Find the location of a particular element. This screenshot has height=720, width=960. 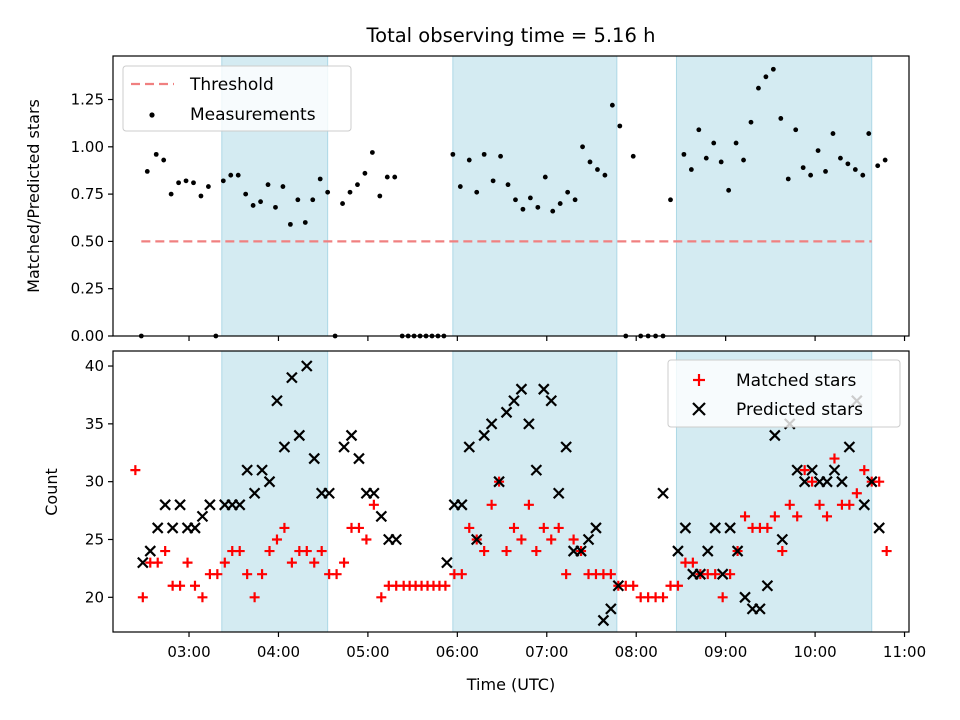

x-tick-label: 11:00 is located at coordinates (904, 652).